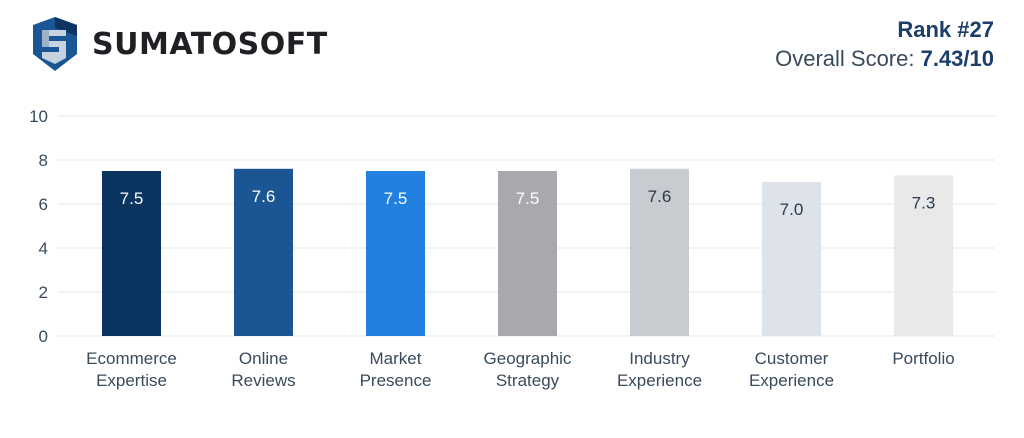 This screenshot has height=438, width=1024. Describe the element at coordinates (263, 358) in the screenshot. I see `x-tick-label: Online` at that location.